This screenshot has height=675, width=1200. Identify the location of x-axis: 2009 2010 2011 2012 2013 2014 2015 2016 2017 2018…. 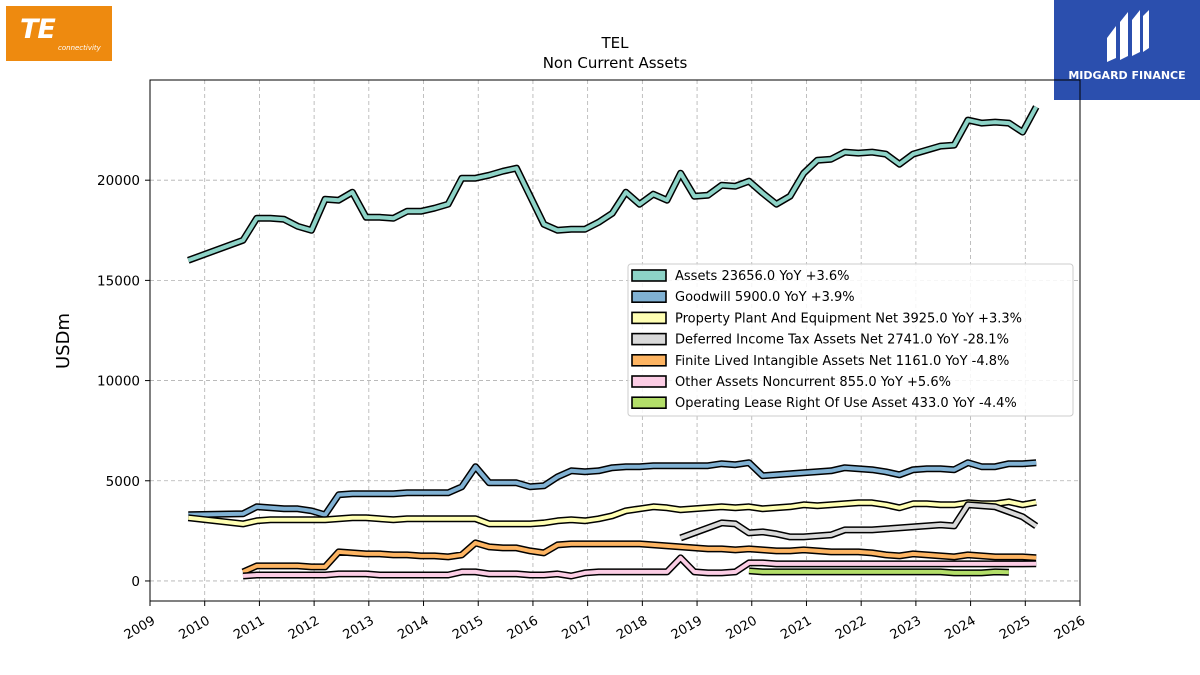
(605, 622).